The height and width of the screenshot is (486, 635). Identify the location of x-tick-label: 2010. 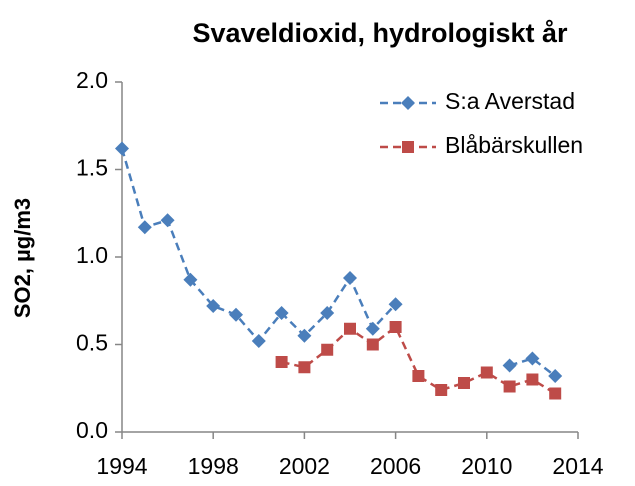
(486, 466).